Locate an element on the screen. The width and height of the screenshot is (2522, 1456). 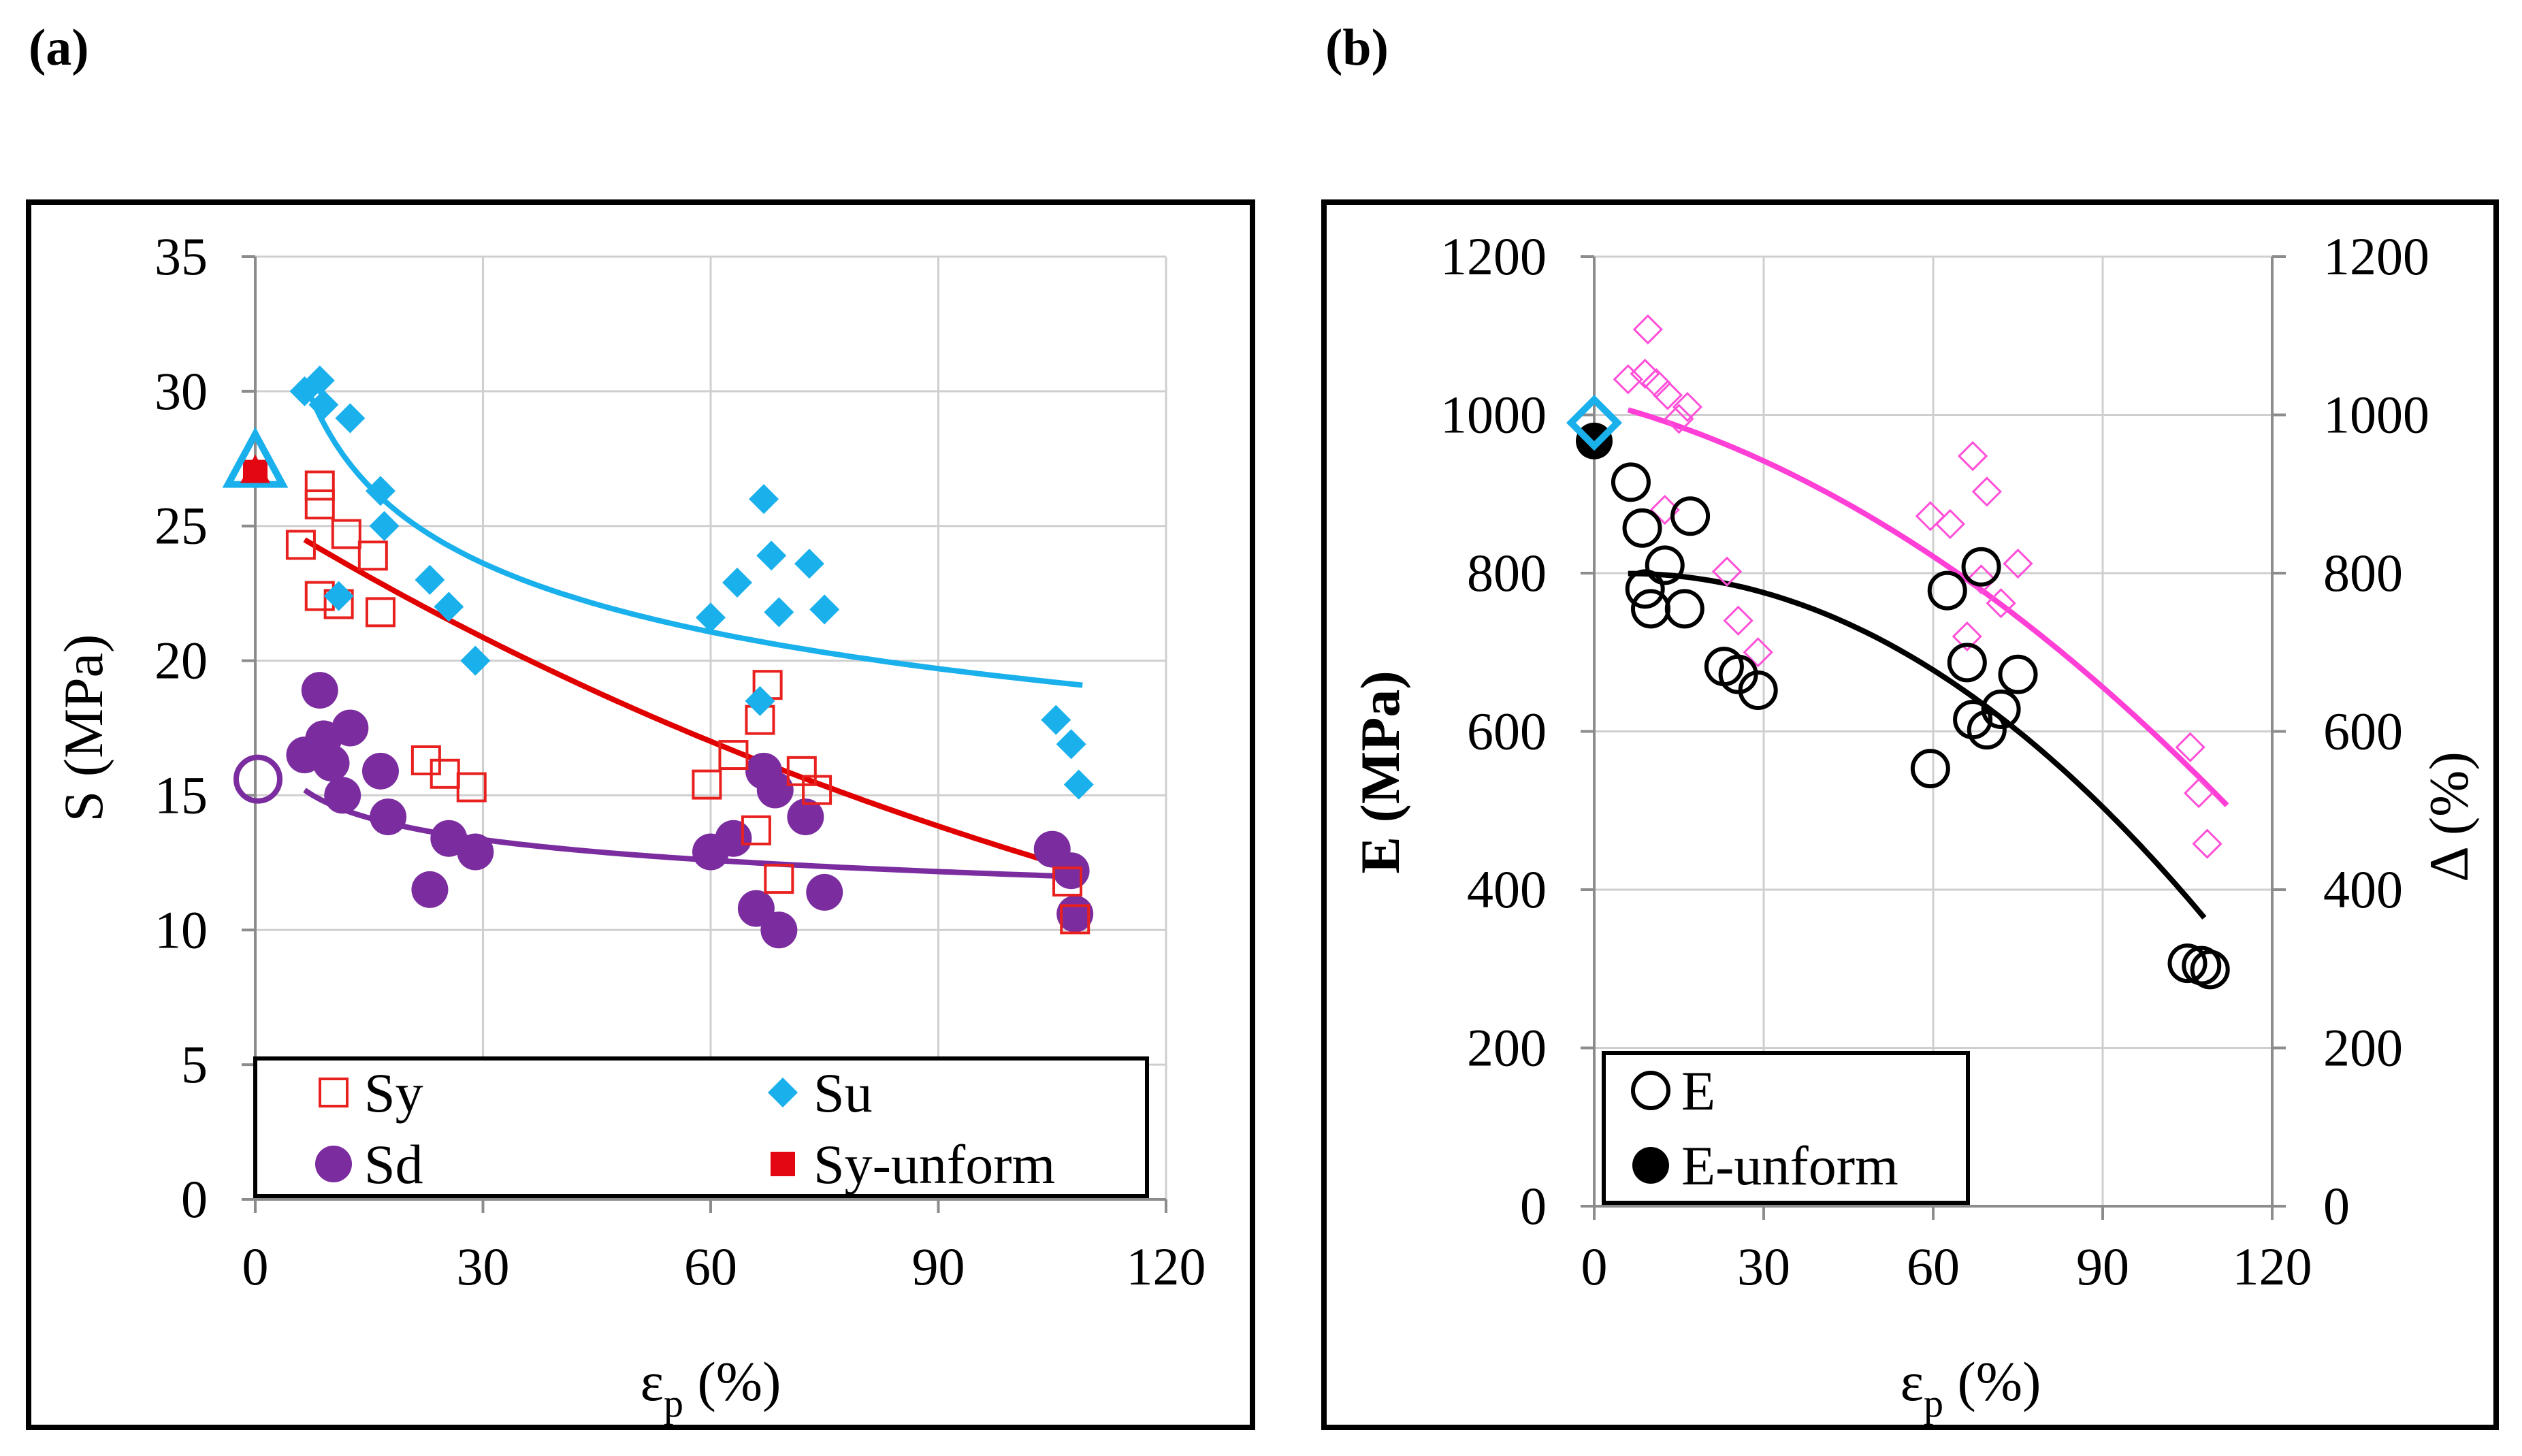
x-tick-label: 60 is located at coordinates (1934, 1266).